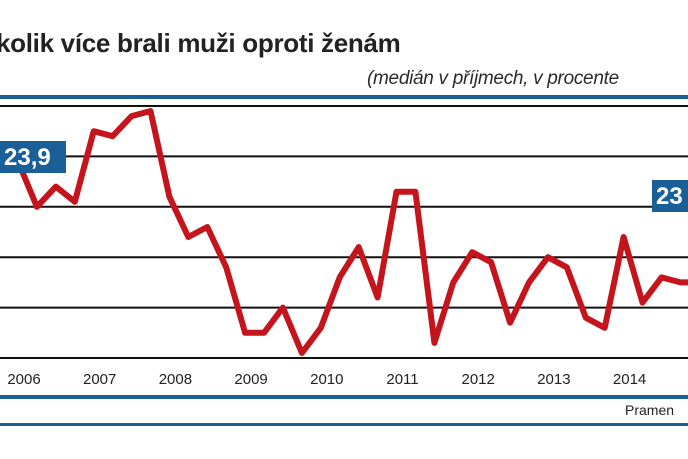 Image resolution: width=688 pixels, height=459 pixels. I want to click on top-rule, so click(344, 97).